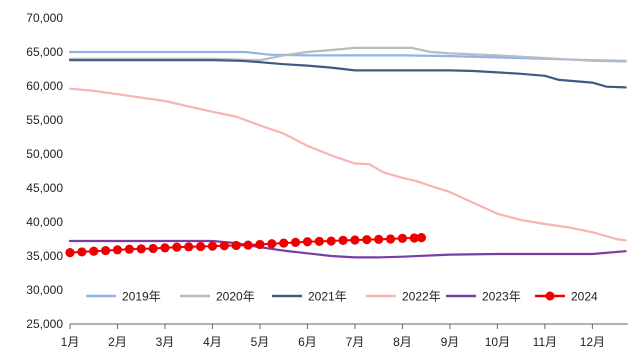 The image size is (640, 352). I want to click on x-tick-label: 7月, so click(355, 342).